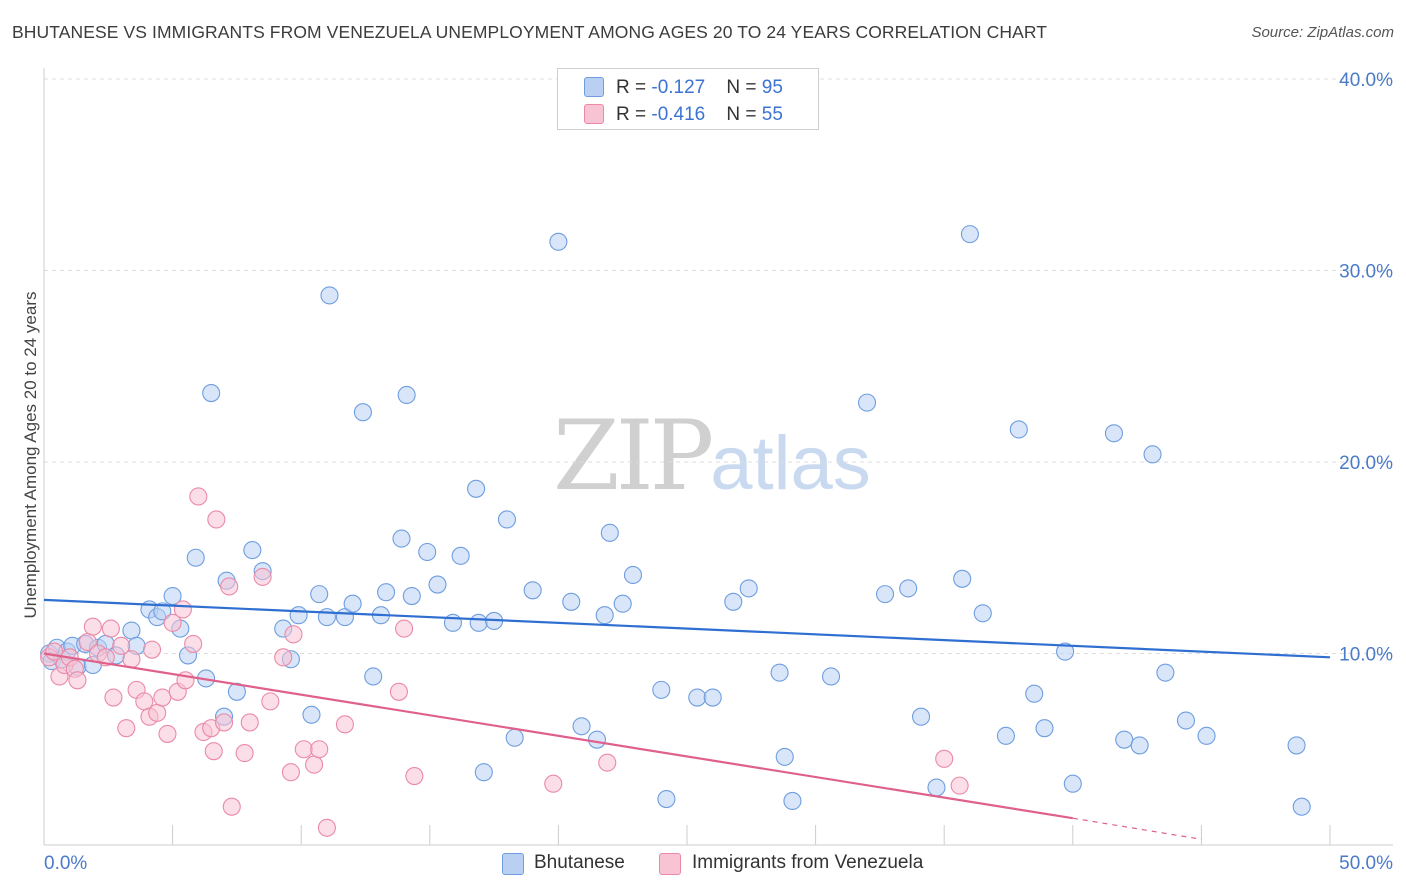 The image size is (1406, 892). What do you see at coordinates (594, 87) in the screenshot?
I see `legend-swatch-blue` at bounding box center [594, 87].